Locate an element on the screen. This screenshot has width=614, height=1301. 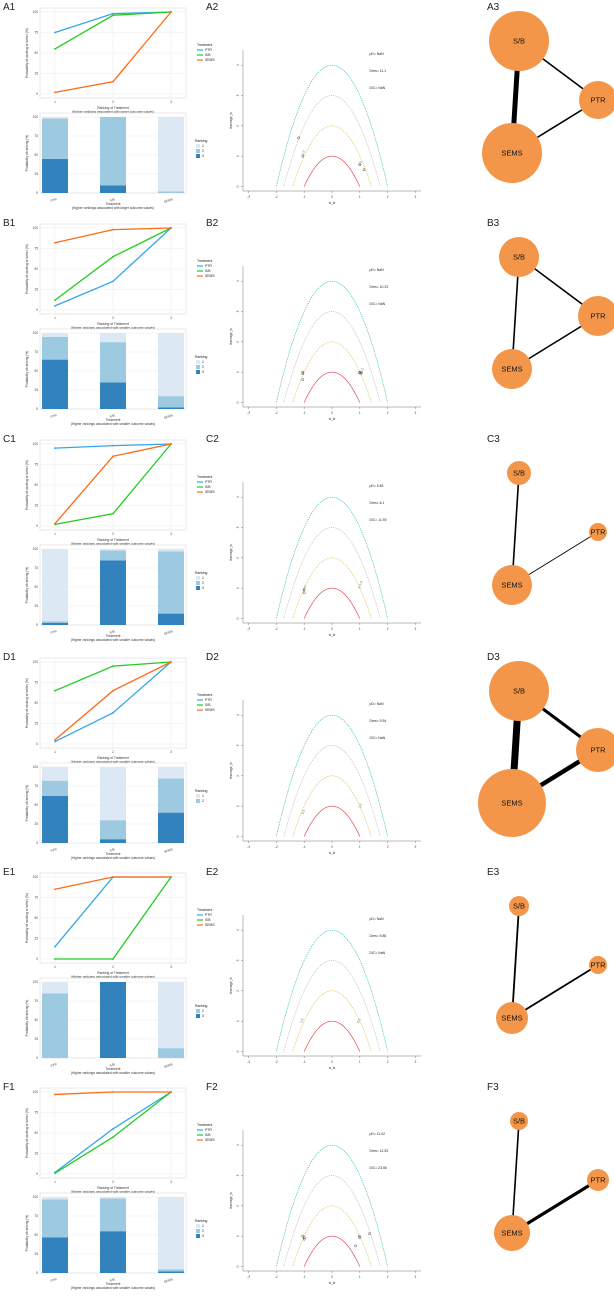
fit-statistic: Dres= 6.1 is located at coordinates (377, 503).